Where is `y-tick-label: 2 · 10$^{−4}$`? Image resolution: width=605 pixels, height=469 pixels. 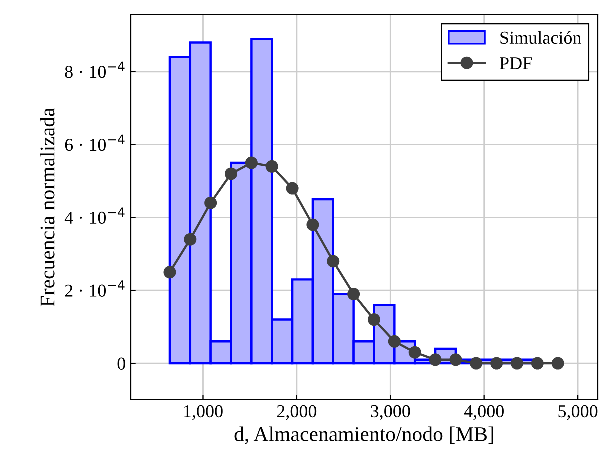
y-tick-label: 2 · 10$^{−4}$ is located at coordinates (95, 288).